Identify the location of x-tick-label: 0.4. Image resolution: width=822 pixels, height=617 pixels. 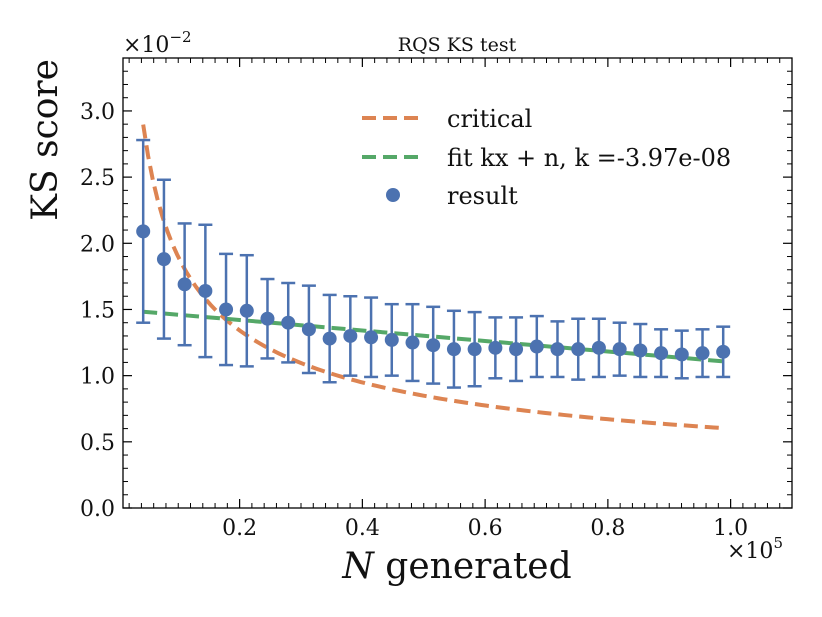
(362, 528).